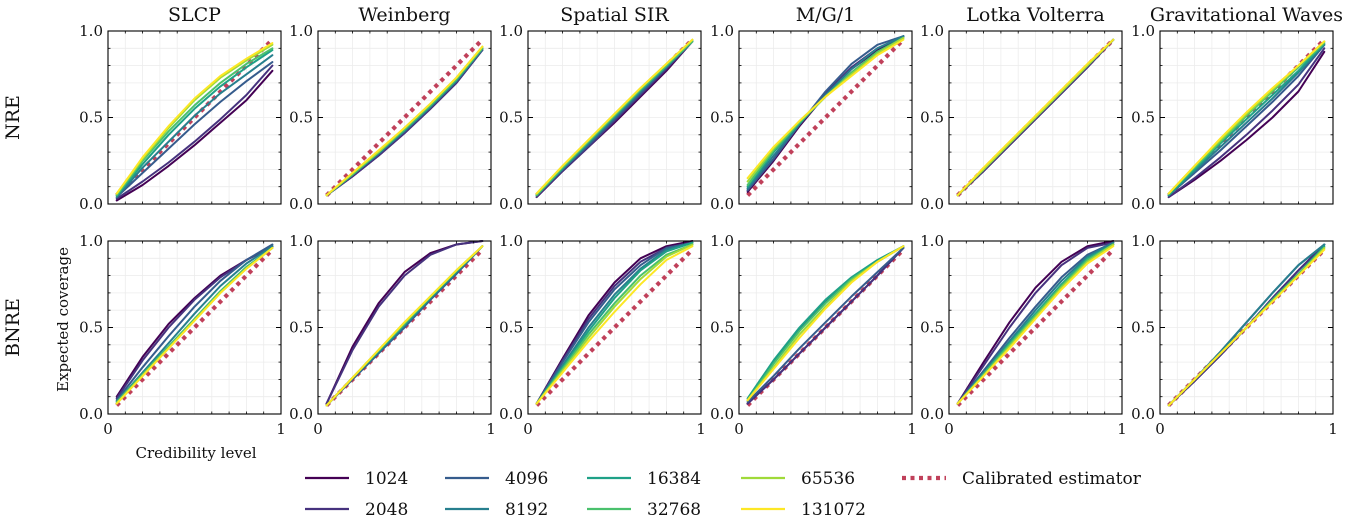 The image size is (1347, 518). Describe the element at coordinates (674, 509) in the screenshot. I see `legend-label-32768: 32768` at that location.